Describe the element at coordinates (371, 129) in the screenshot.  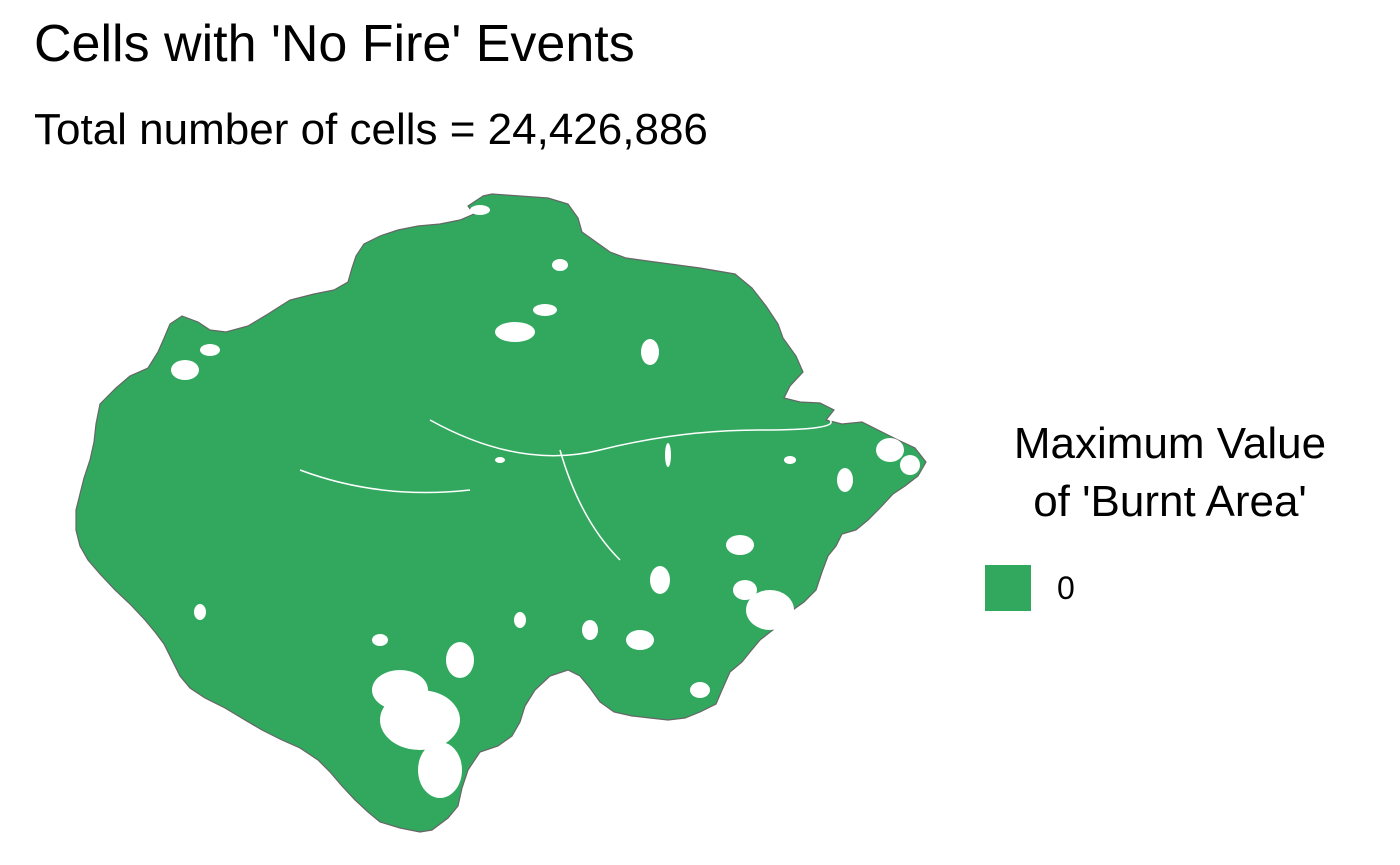
I see `map-subtitle: Total number of cells = 24,426,886` at that location.